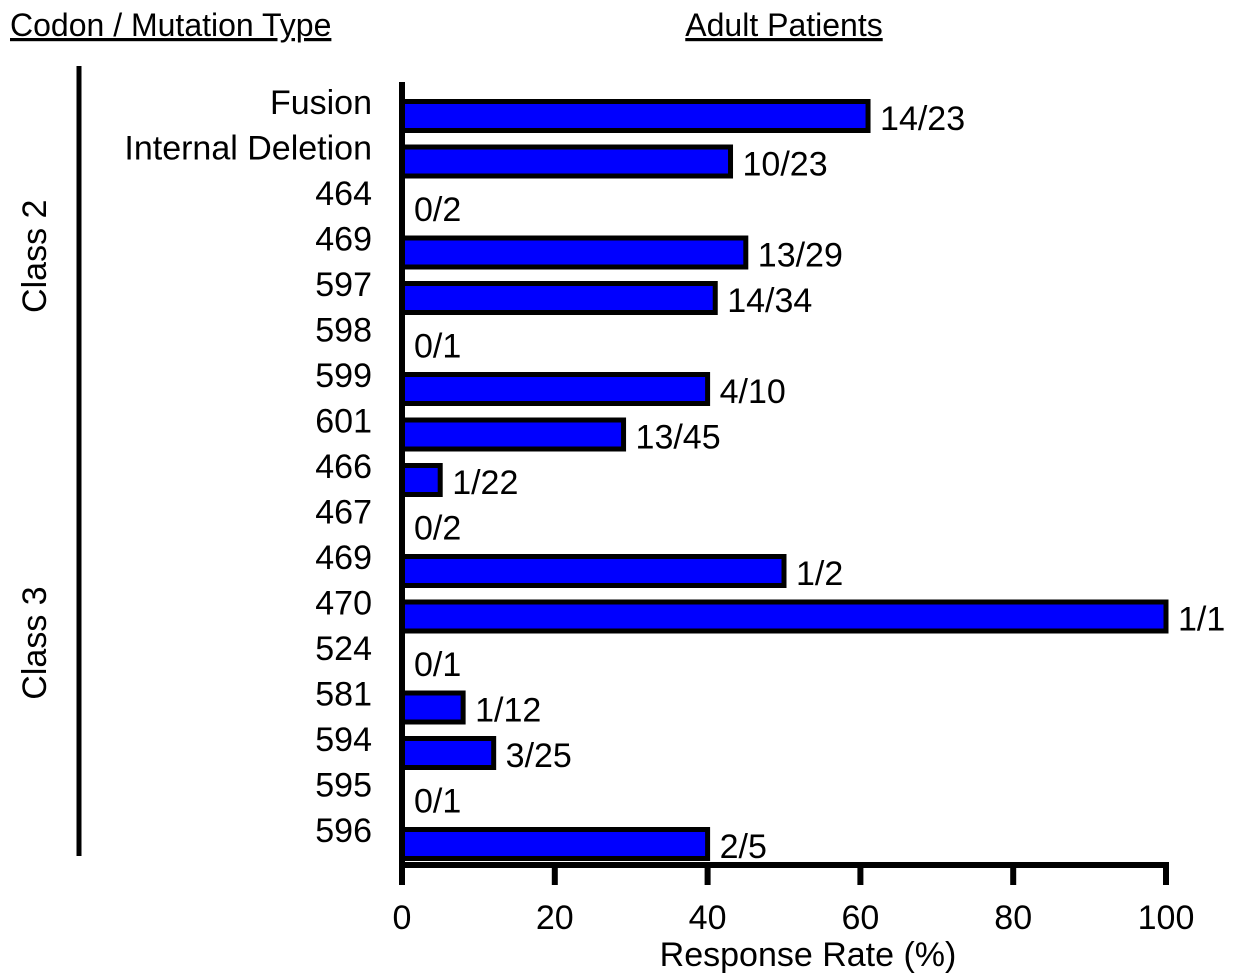 Image resolution: width=1244 pixels, height=975 pixels. I want to click on category-label: 596, so click(343, 831).